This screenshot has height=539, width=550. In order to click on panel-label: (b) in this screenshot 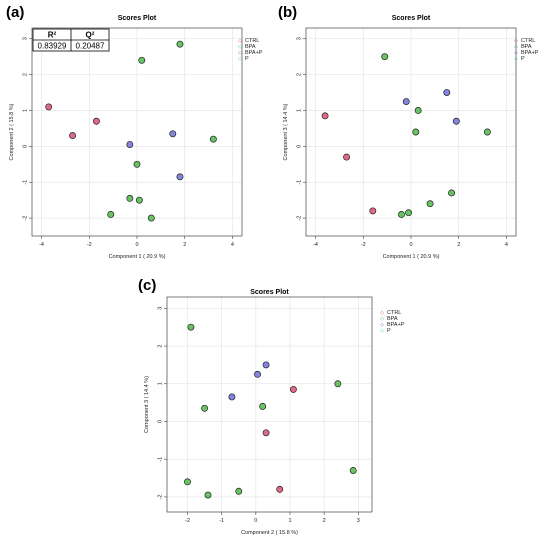, I will do `click(287, 12)`.